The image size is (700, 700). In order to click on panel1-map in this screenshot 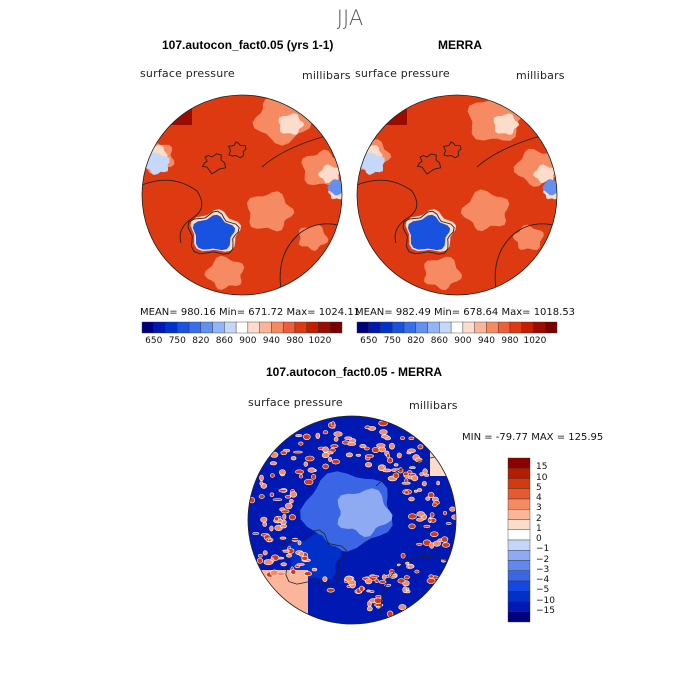, I will do `click(242, 195)`.